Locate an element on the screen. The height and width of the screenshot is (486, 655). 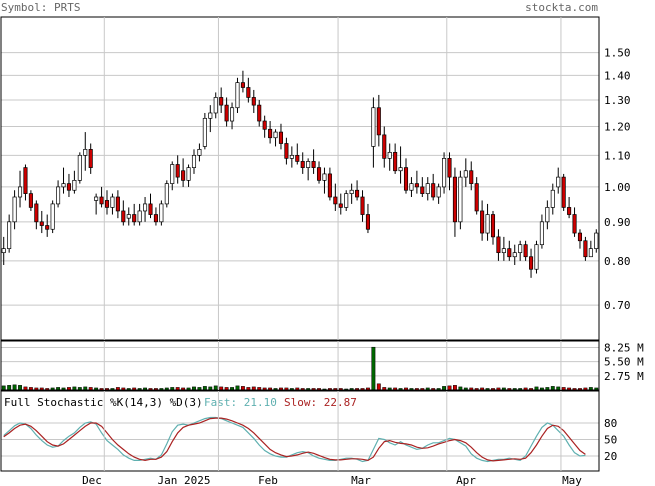
stochastic-tick-label: 50 is located at coordinates (610, 440).